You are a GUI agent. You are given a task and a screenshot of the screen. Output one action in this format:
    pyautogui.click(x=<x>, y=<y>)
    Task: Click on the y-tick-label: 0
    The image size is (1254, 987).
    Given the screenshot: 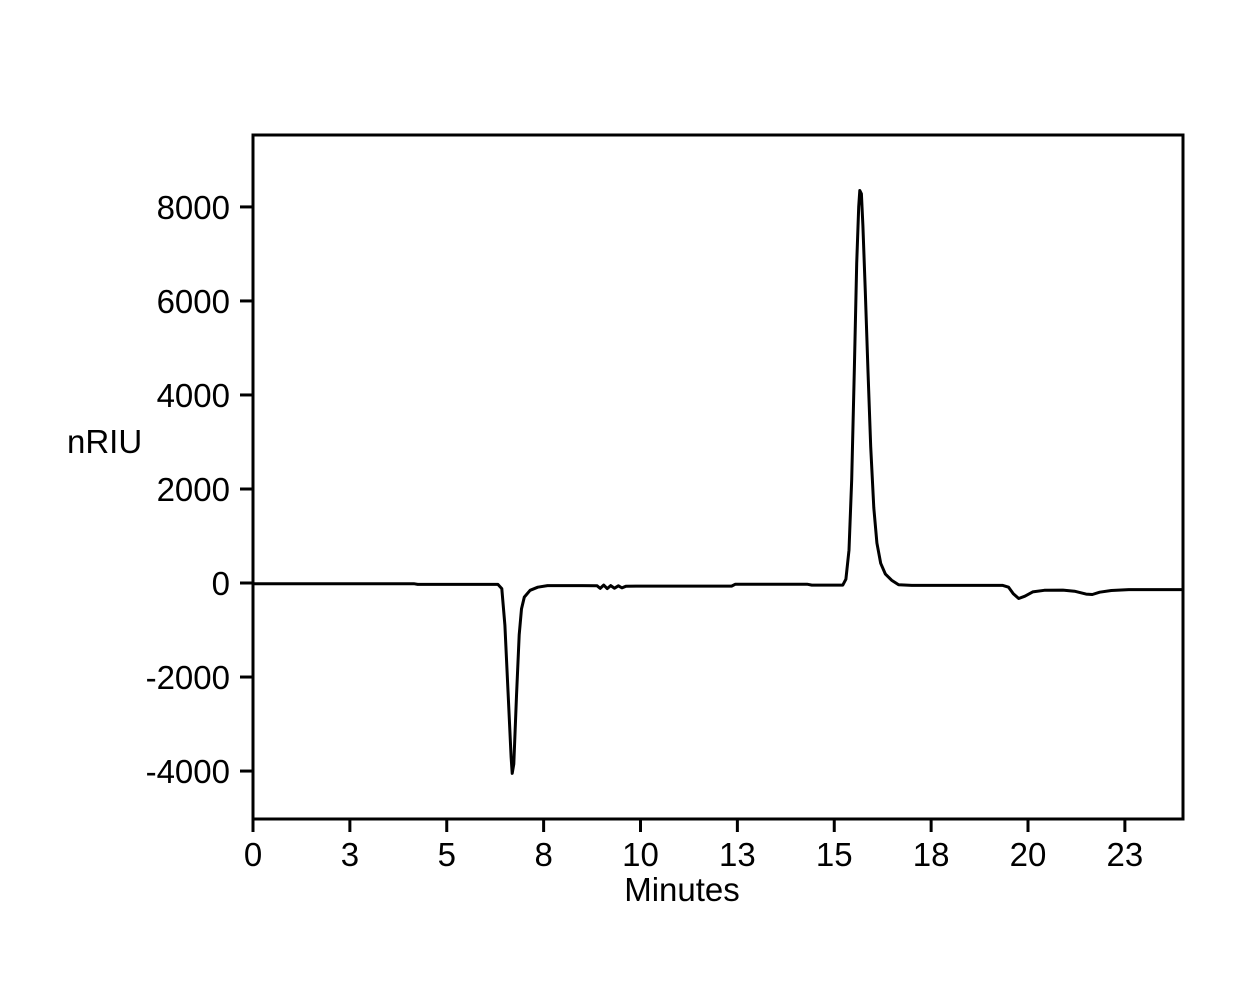 What is the action you would take?
    pyautogui.click(x=221, y=583)
    